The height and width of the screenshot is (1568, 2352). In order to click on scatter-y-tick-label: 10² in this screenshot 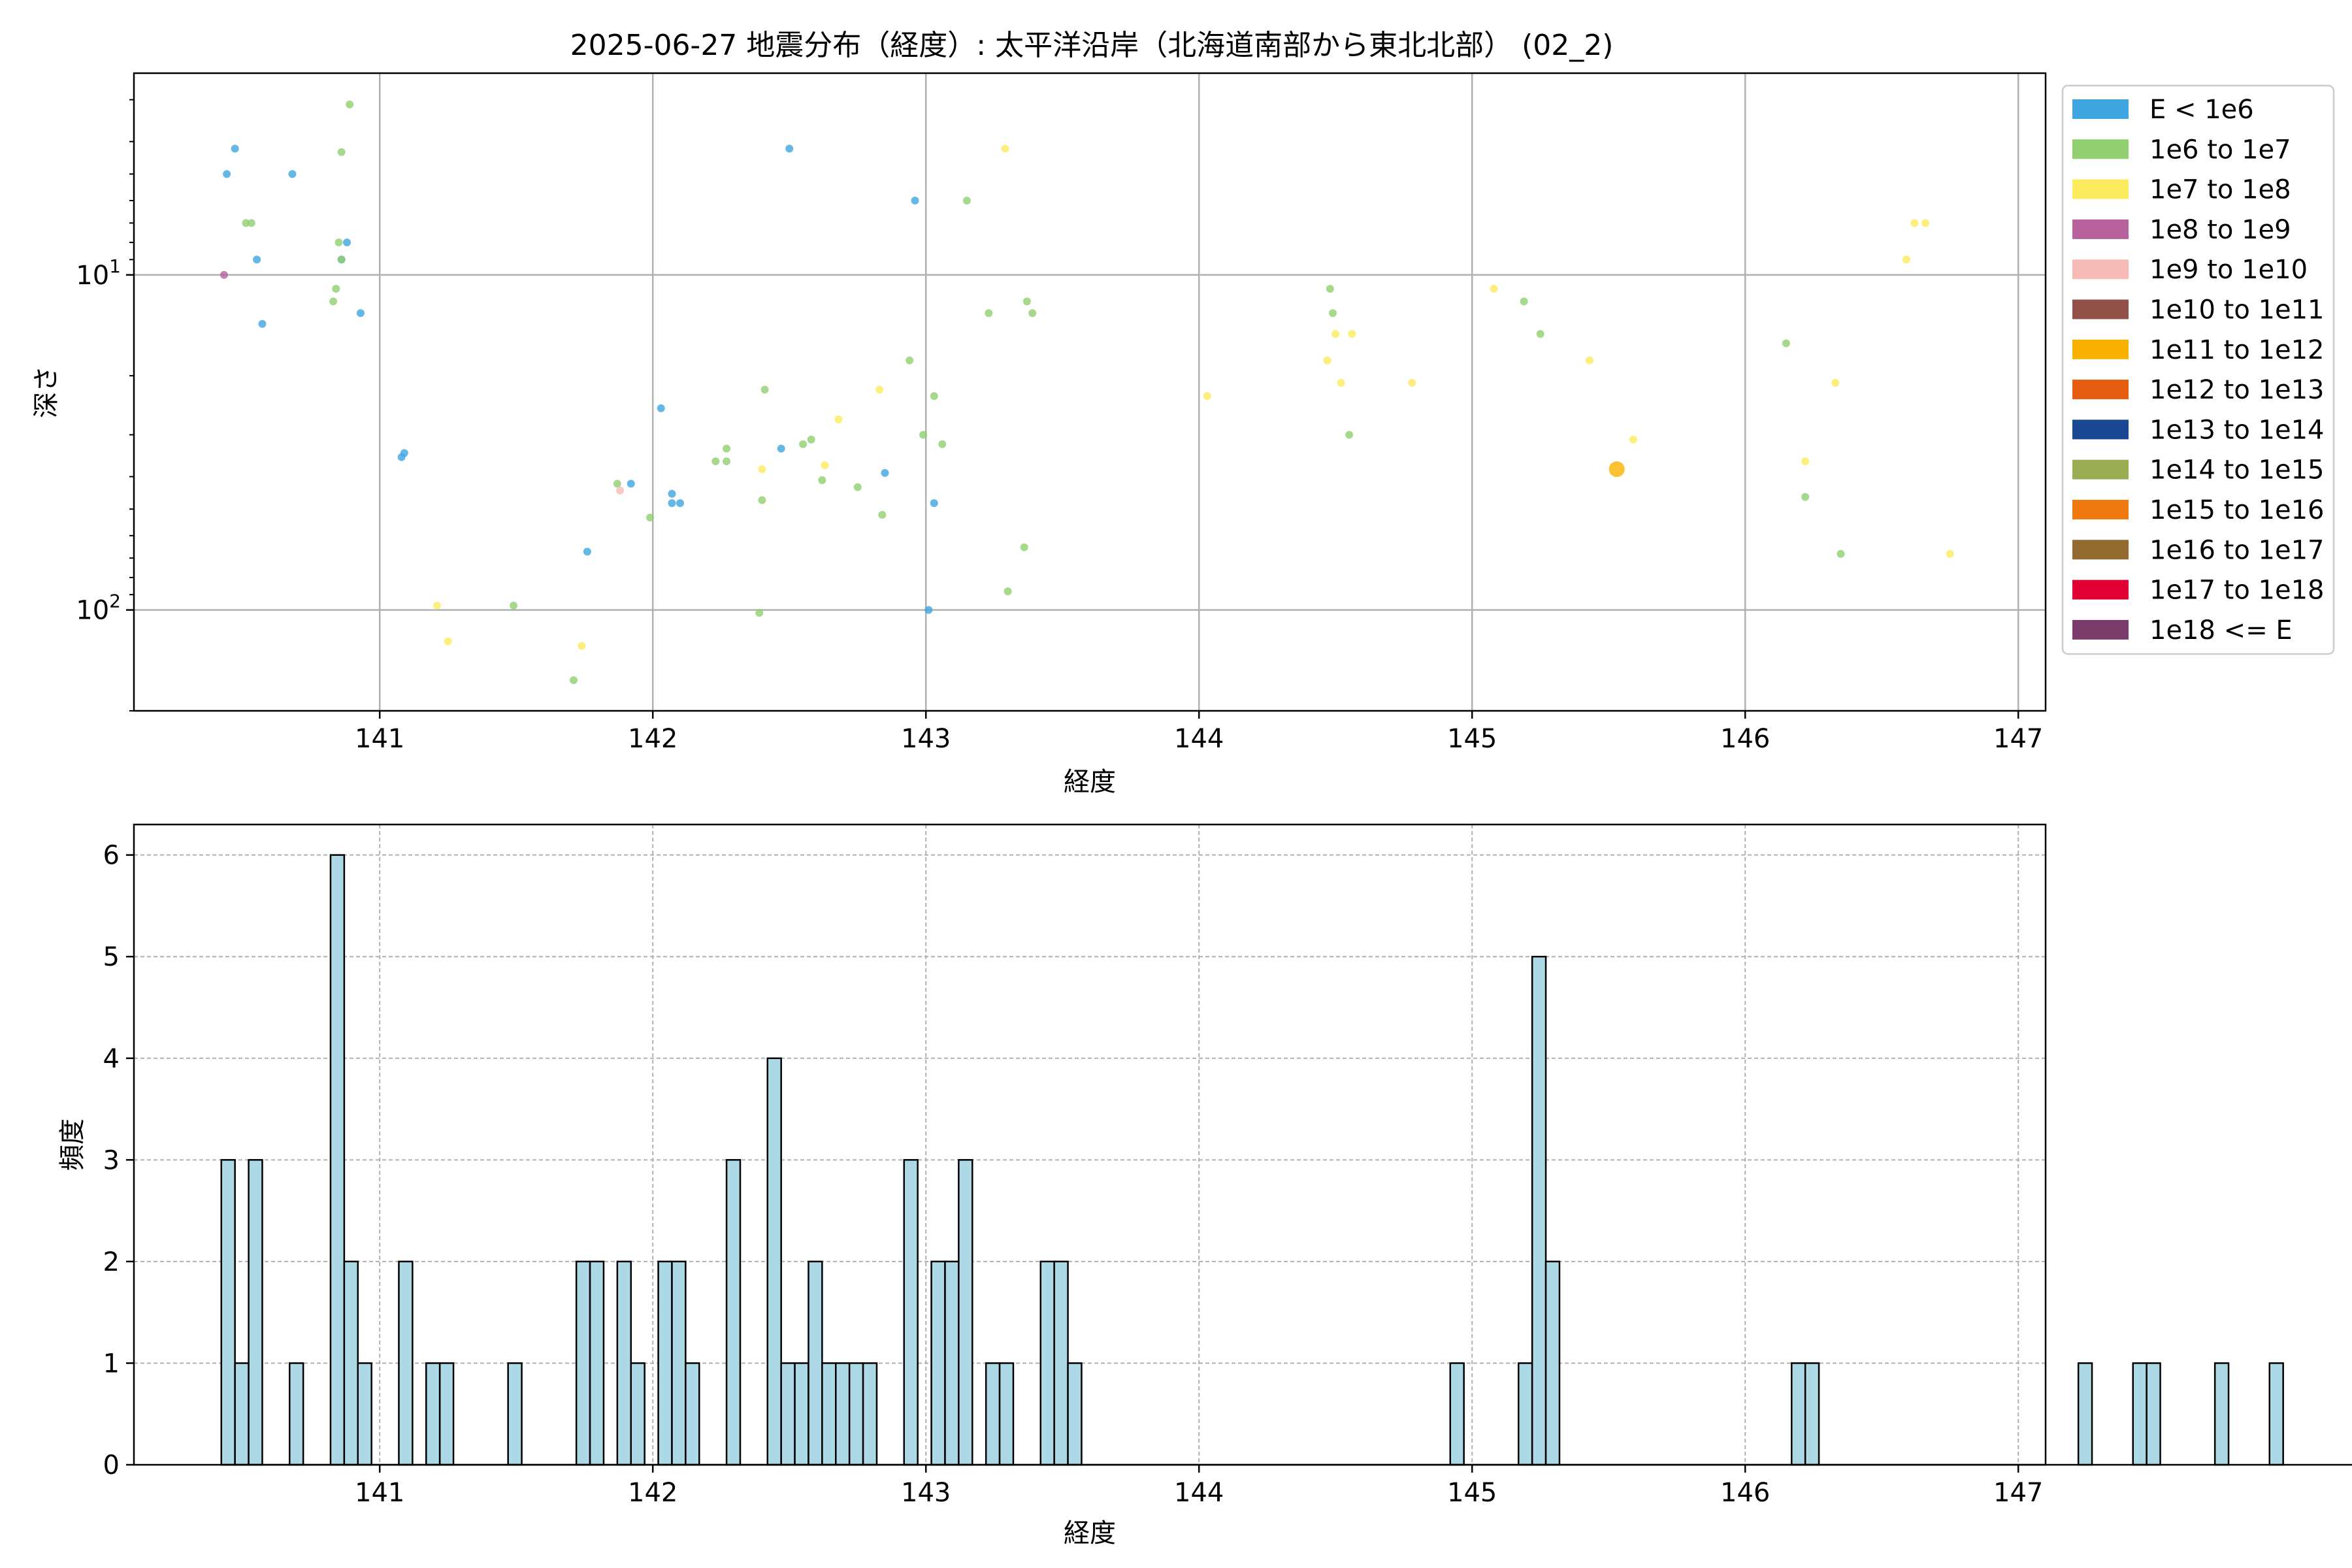, I will do `click(98, 608)`.